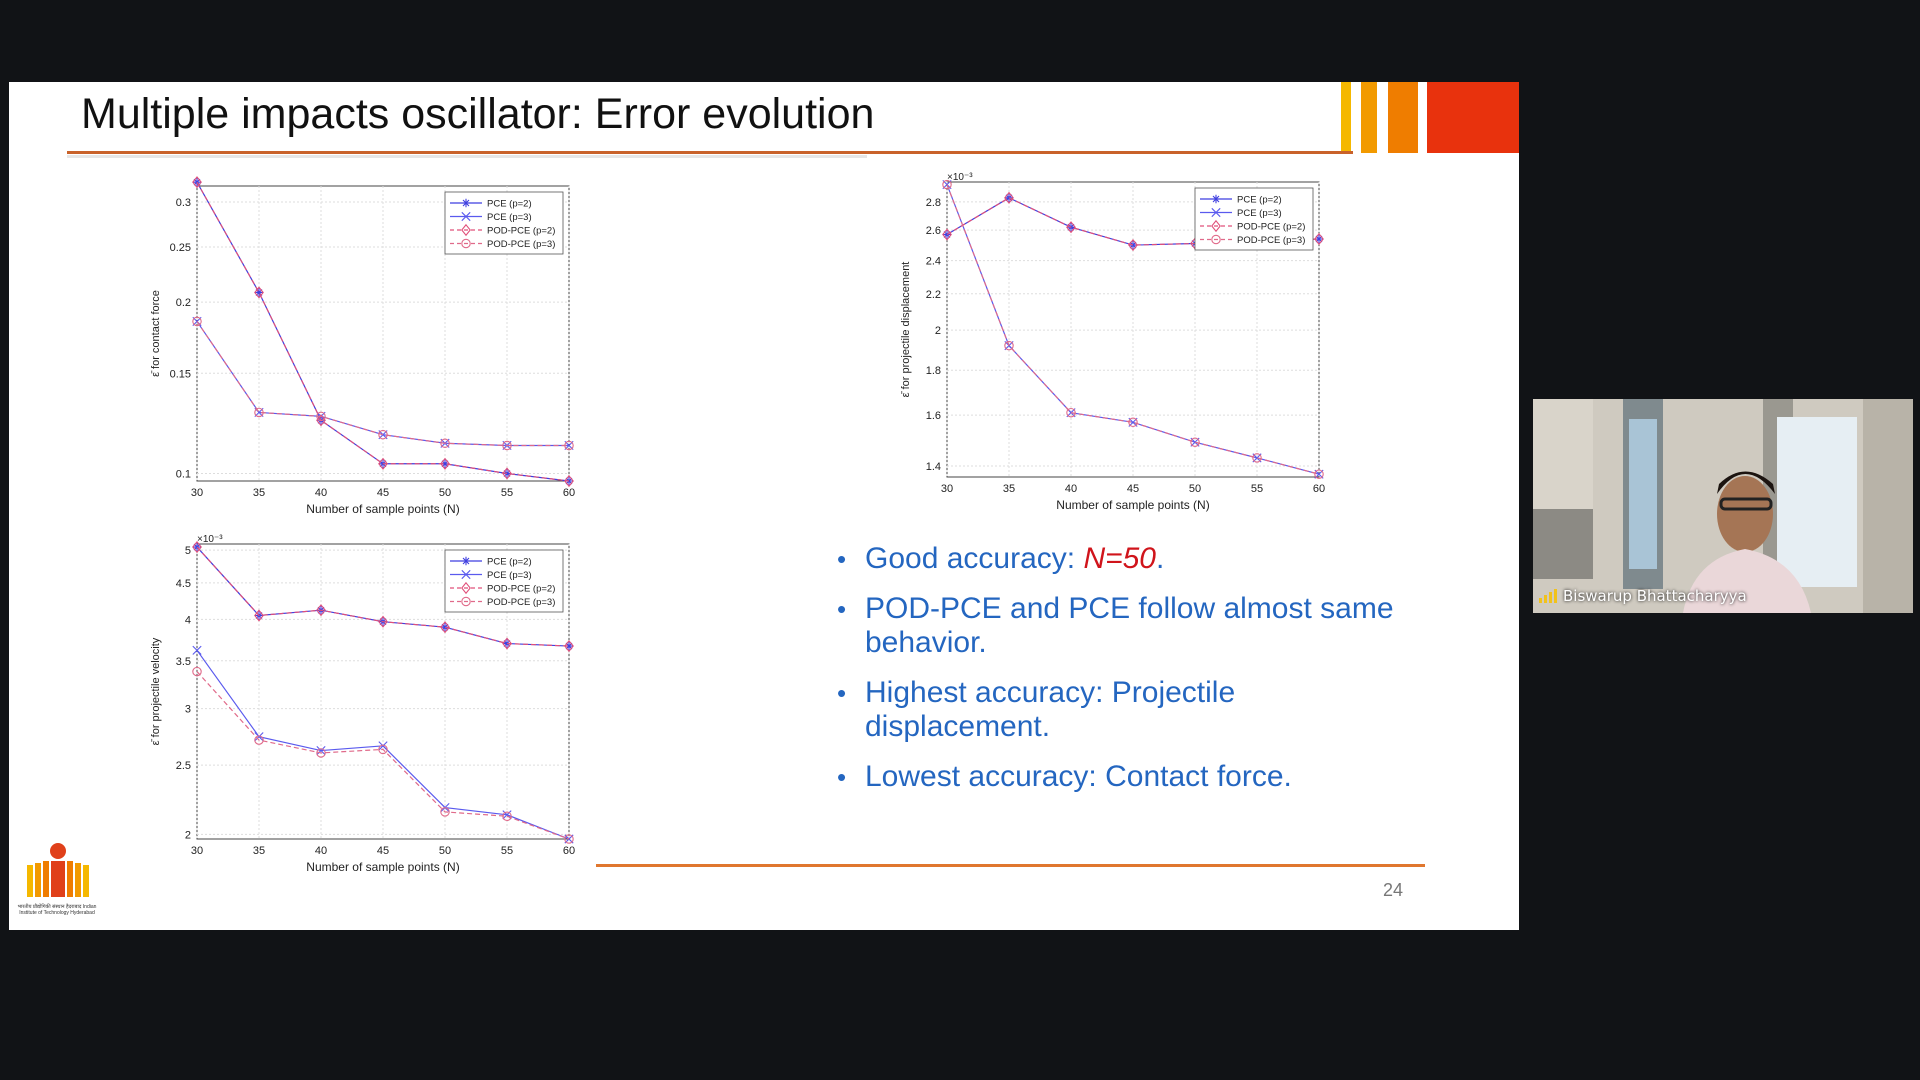 The height and width of the screenshot is (1080, 1920). Describe the element at coordinates (1655, 596) in the screenshot. I see `participant-name: Biswarup Bhattacharyya` at that location.